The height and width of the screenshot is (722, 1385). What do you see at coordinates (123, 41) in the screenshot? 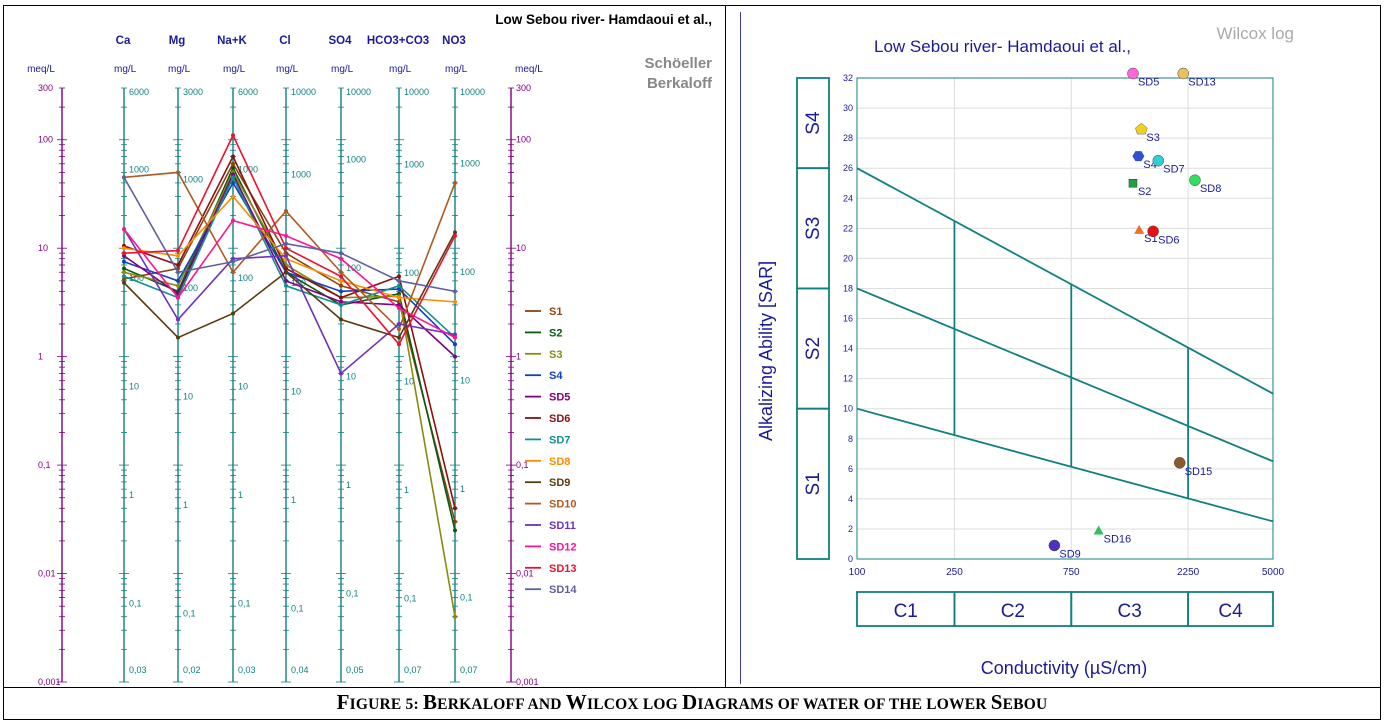
I see `axis-name: Ca` at bounding box center [123, 41].